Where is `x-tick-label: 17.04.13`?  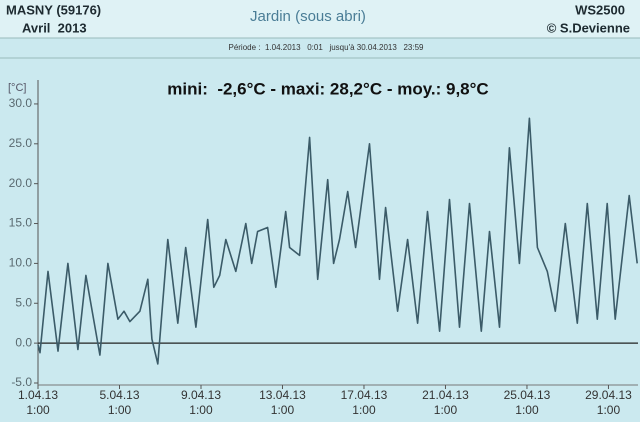
x-tick-label: 17.04.13 is located at coordinates (364, 395).